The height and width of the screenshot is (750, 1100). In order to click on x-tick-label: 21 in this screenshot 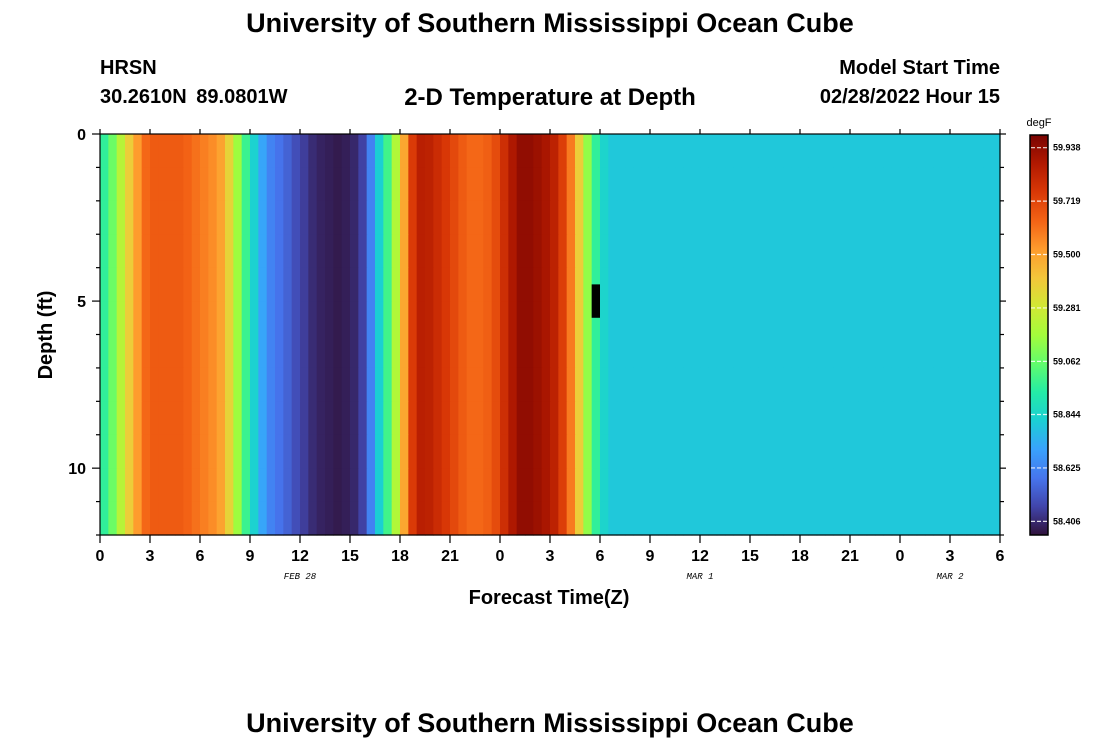, I will do `click(450, 556)`.